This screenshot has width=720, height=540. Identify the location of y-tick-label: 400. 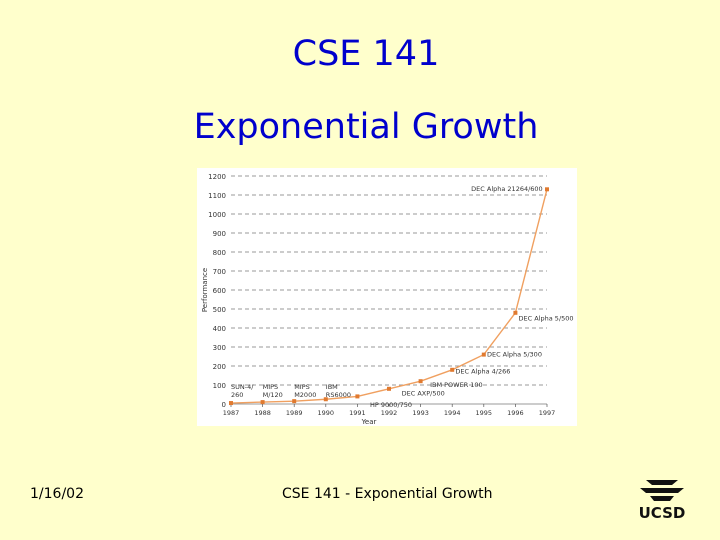
(219, 329).